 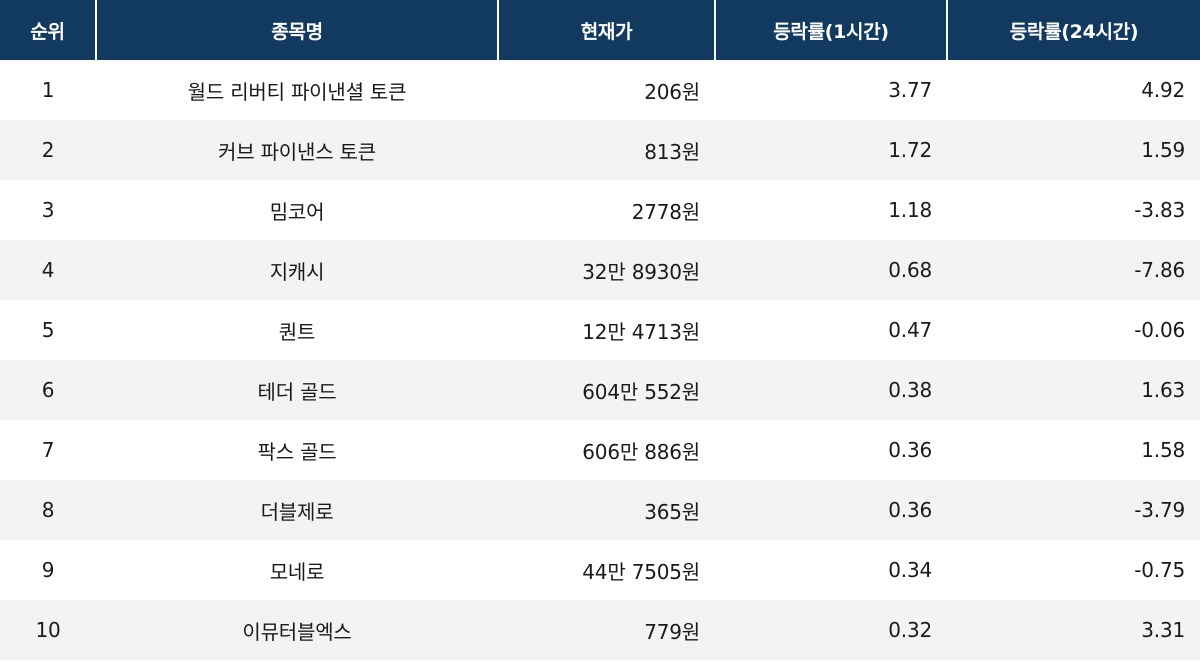 I want to click on cell-change-24h: -3.83, so click(x=1159, y=210).